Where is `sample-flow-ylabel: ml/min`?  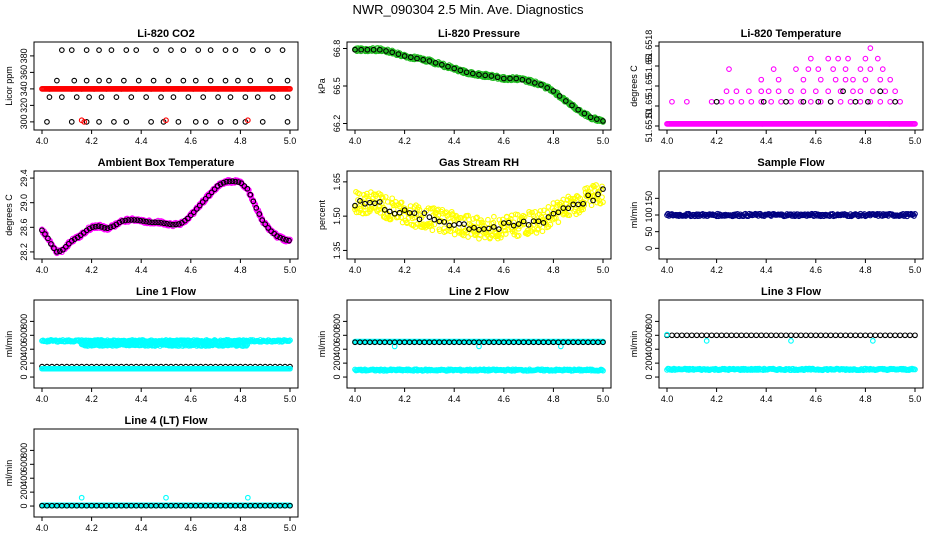
sample-flow-ylabel: ml/min is located at coordinates (634, 215).